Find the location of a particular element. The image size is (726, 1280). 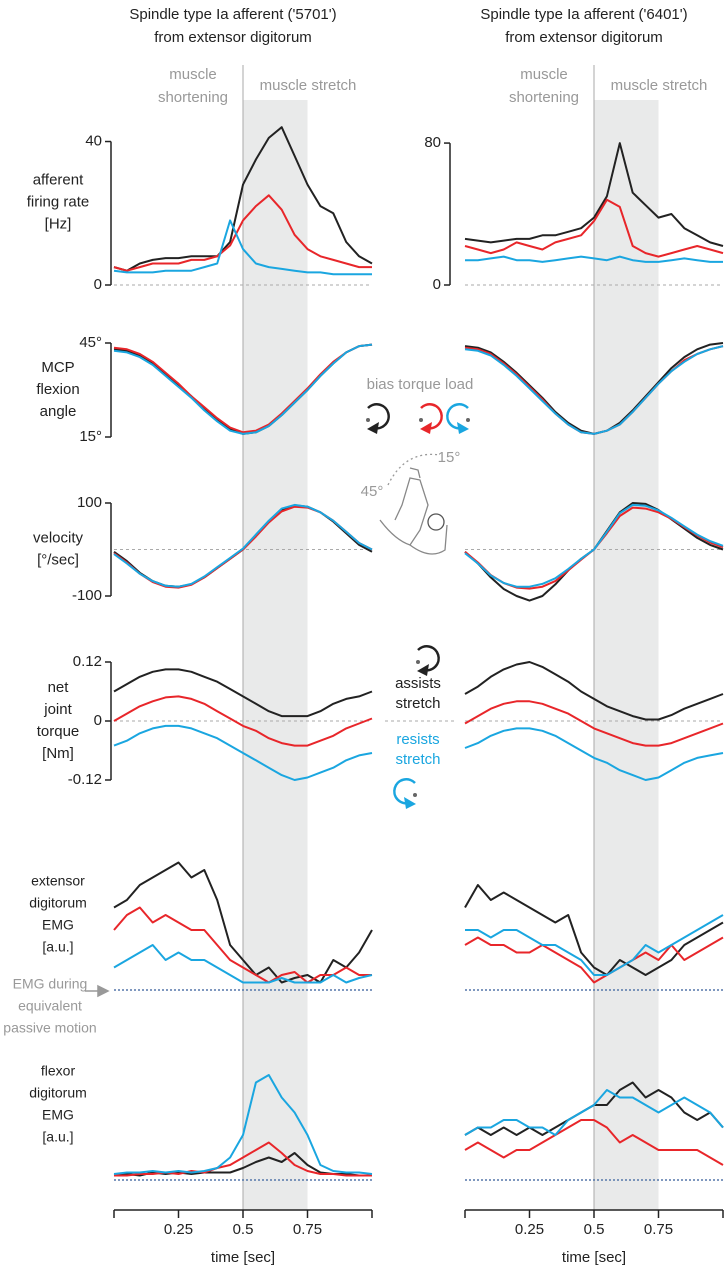

y-tick-label: 0.12 is located at coordinates (87, 661).